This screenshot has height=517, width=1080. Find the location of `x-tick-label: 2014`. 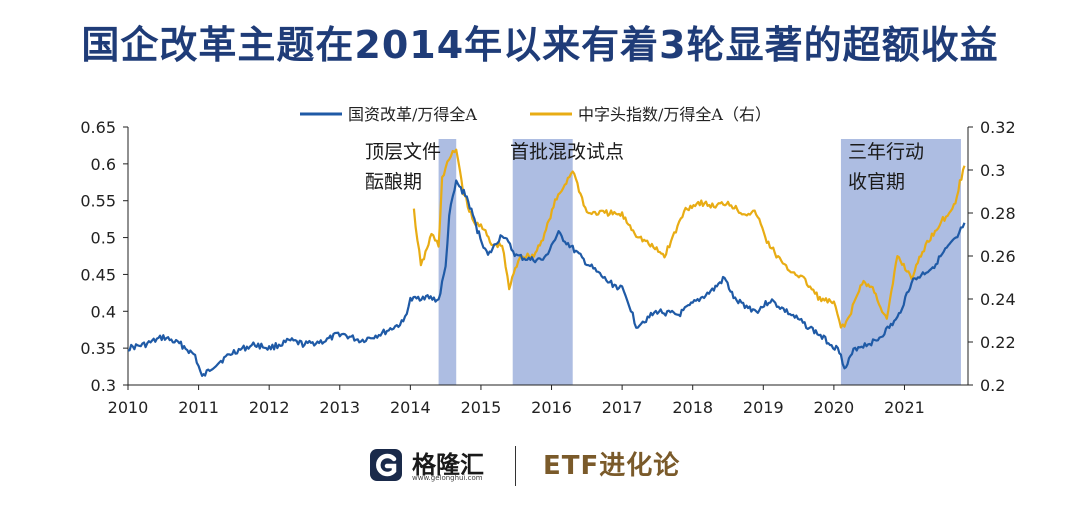

x-tick-label: 2014 is located at coordinates (410, 407).